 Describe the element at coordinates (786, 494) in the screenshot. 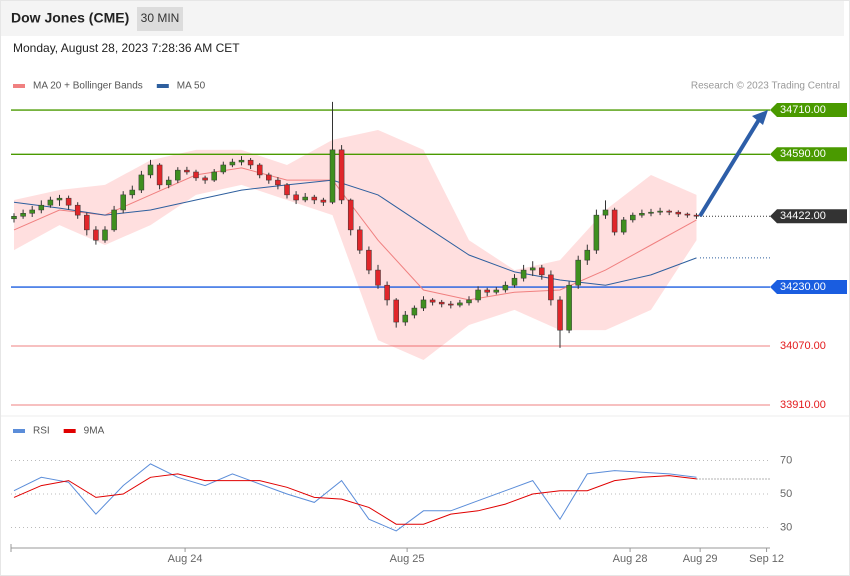

I see `y-tick-label: 50` at that location.